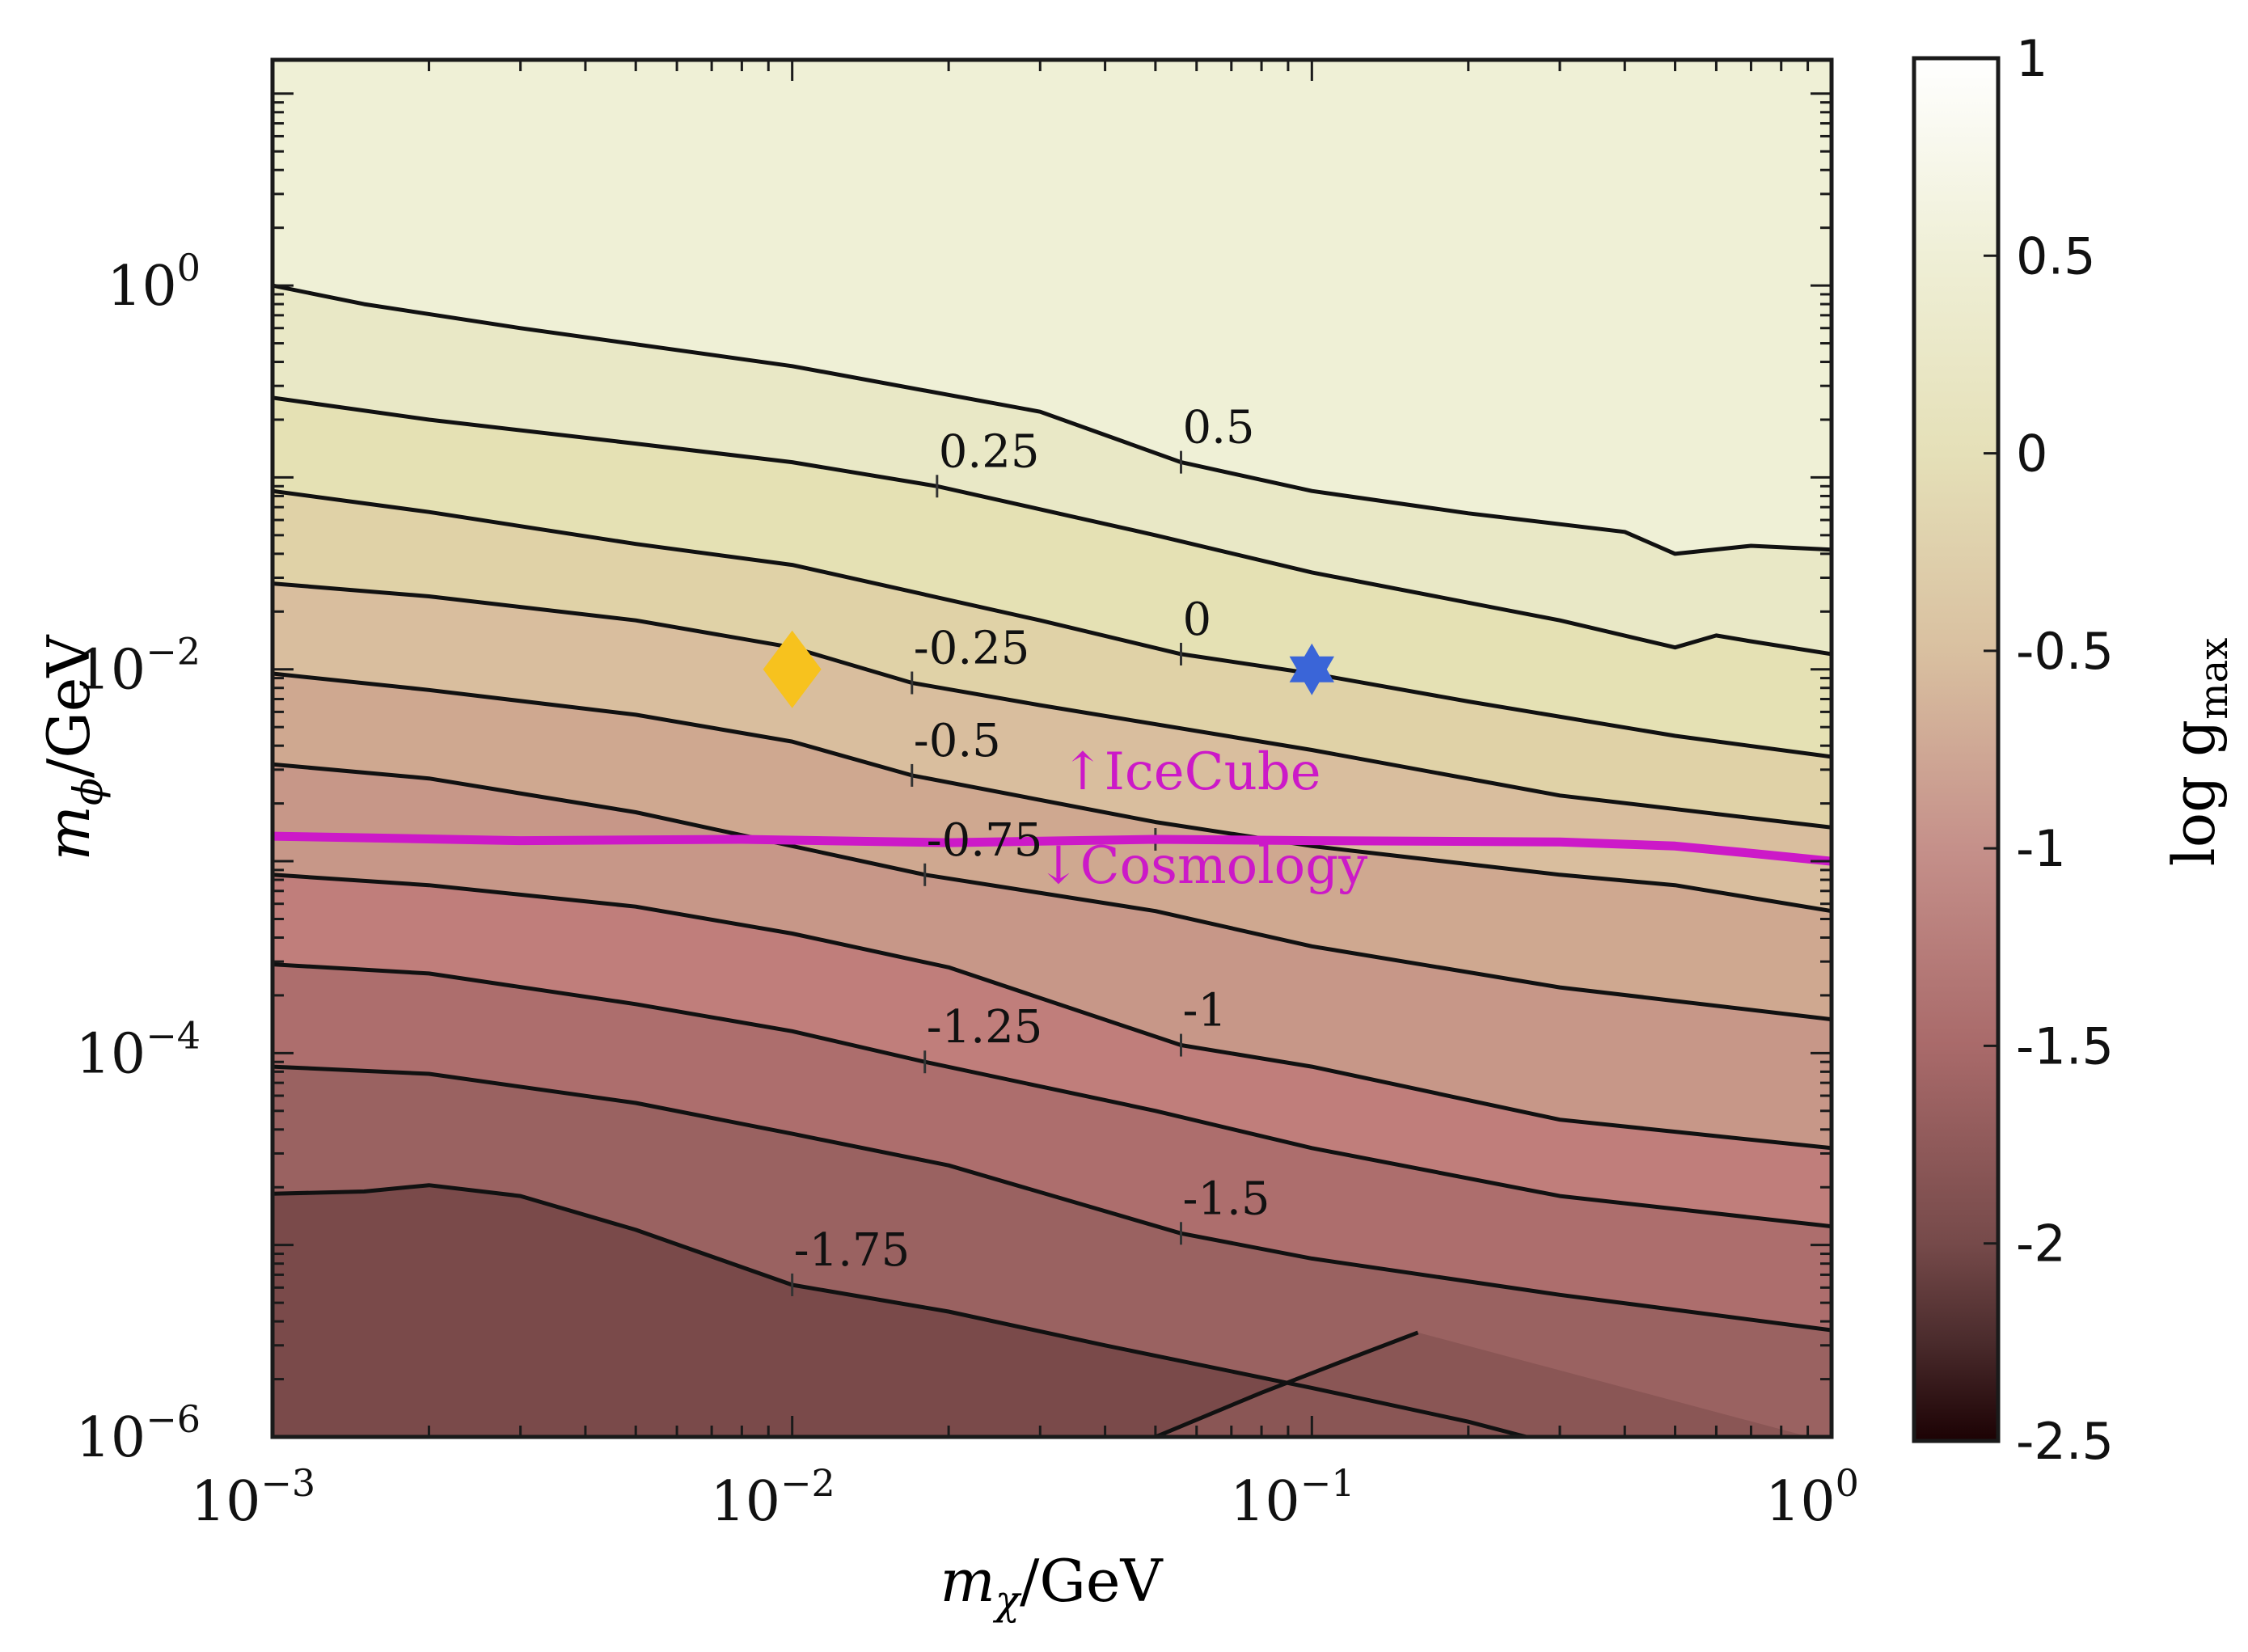  I want to click on x-axis-label: mχ/GeV, so click(1052, 1585).